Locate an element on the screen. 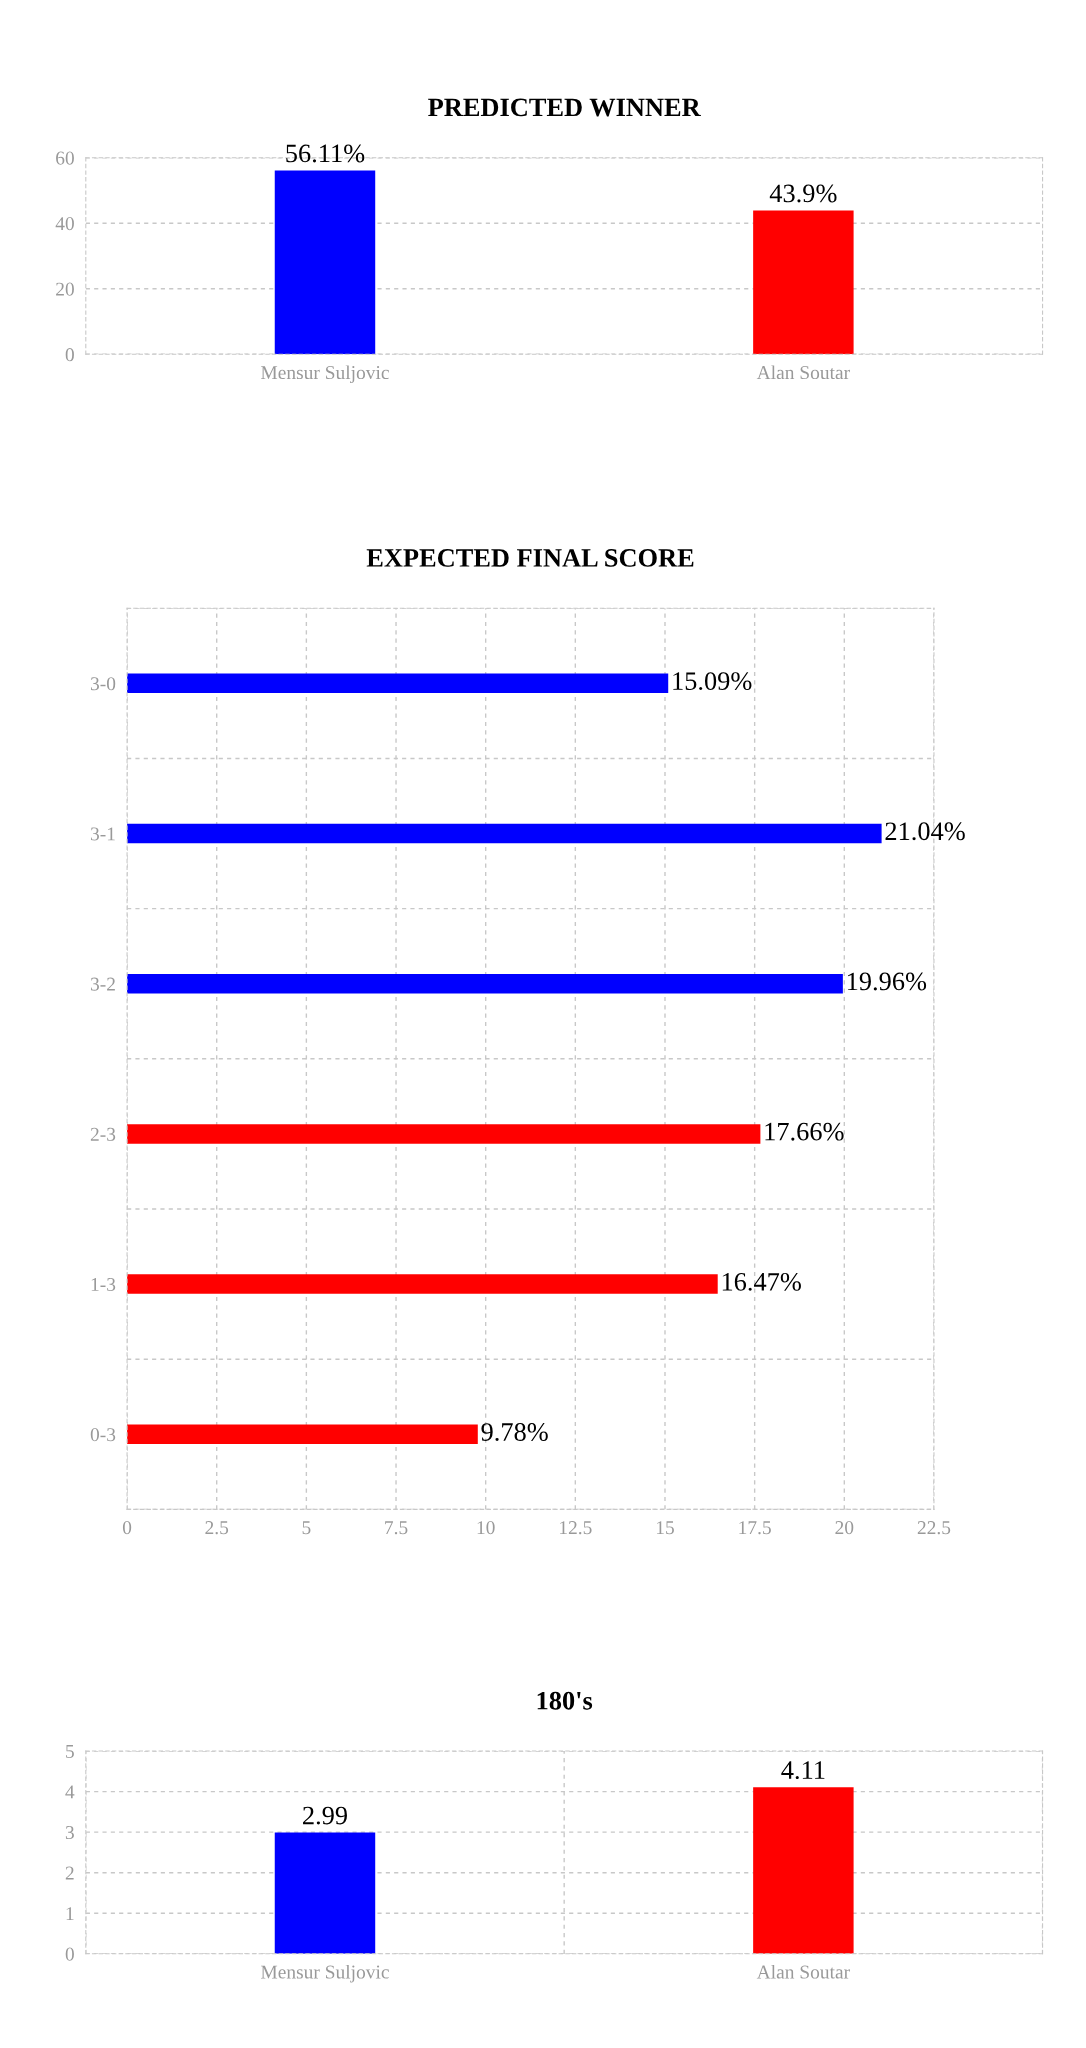 This screenshot has height=2048, width=1086. x-tick-label: 10 is located at coordinates (486, 1528).